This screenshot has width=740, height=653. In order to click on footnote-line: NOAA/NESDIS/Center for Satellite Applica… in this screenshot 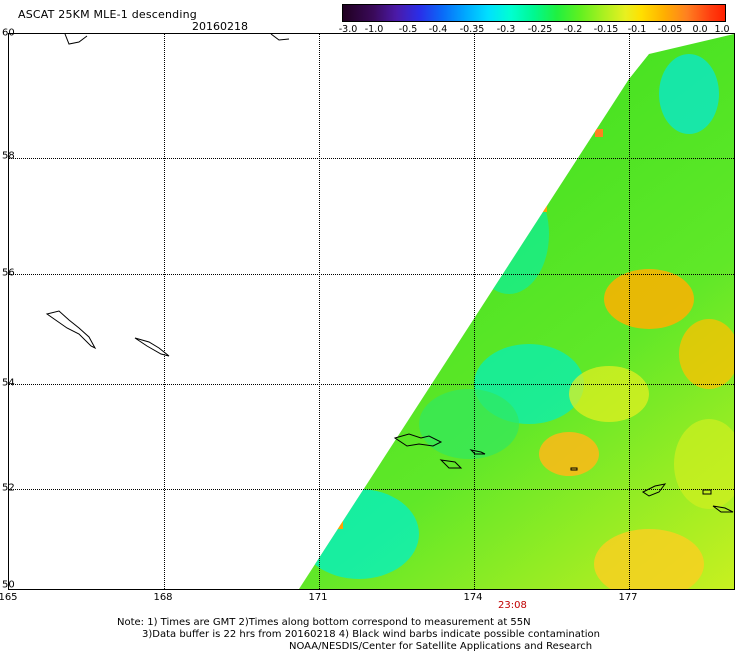, I will do `click(441, 646)`.